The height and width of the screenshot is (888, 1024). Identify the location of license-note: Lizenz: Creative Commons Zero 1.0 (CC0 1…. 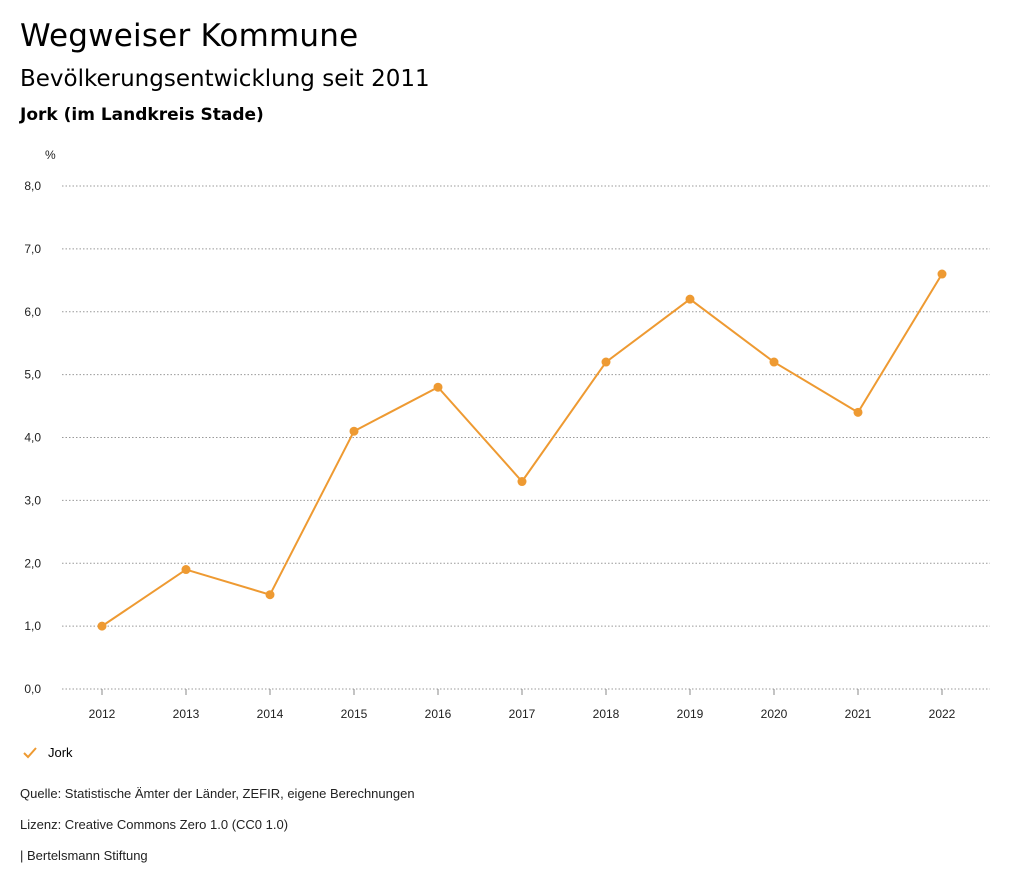
(154, 824).